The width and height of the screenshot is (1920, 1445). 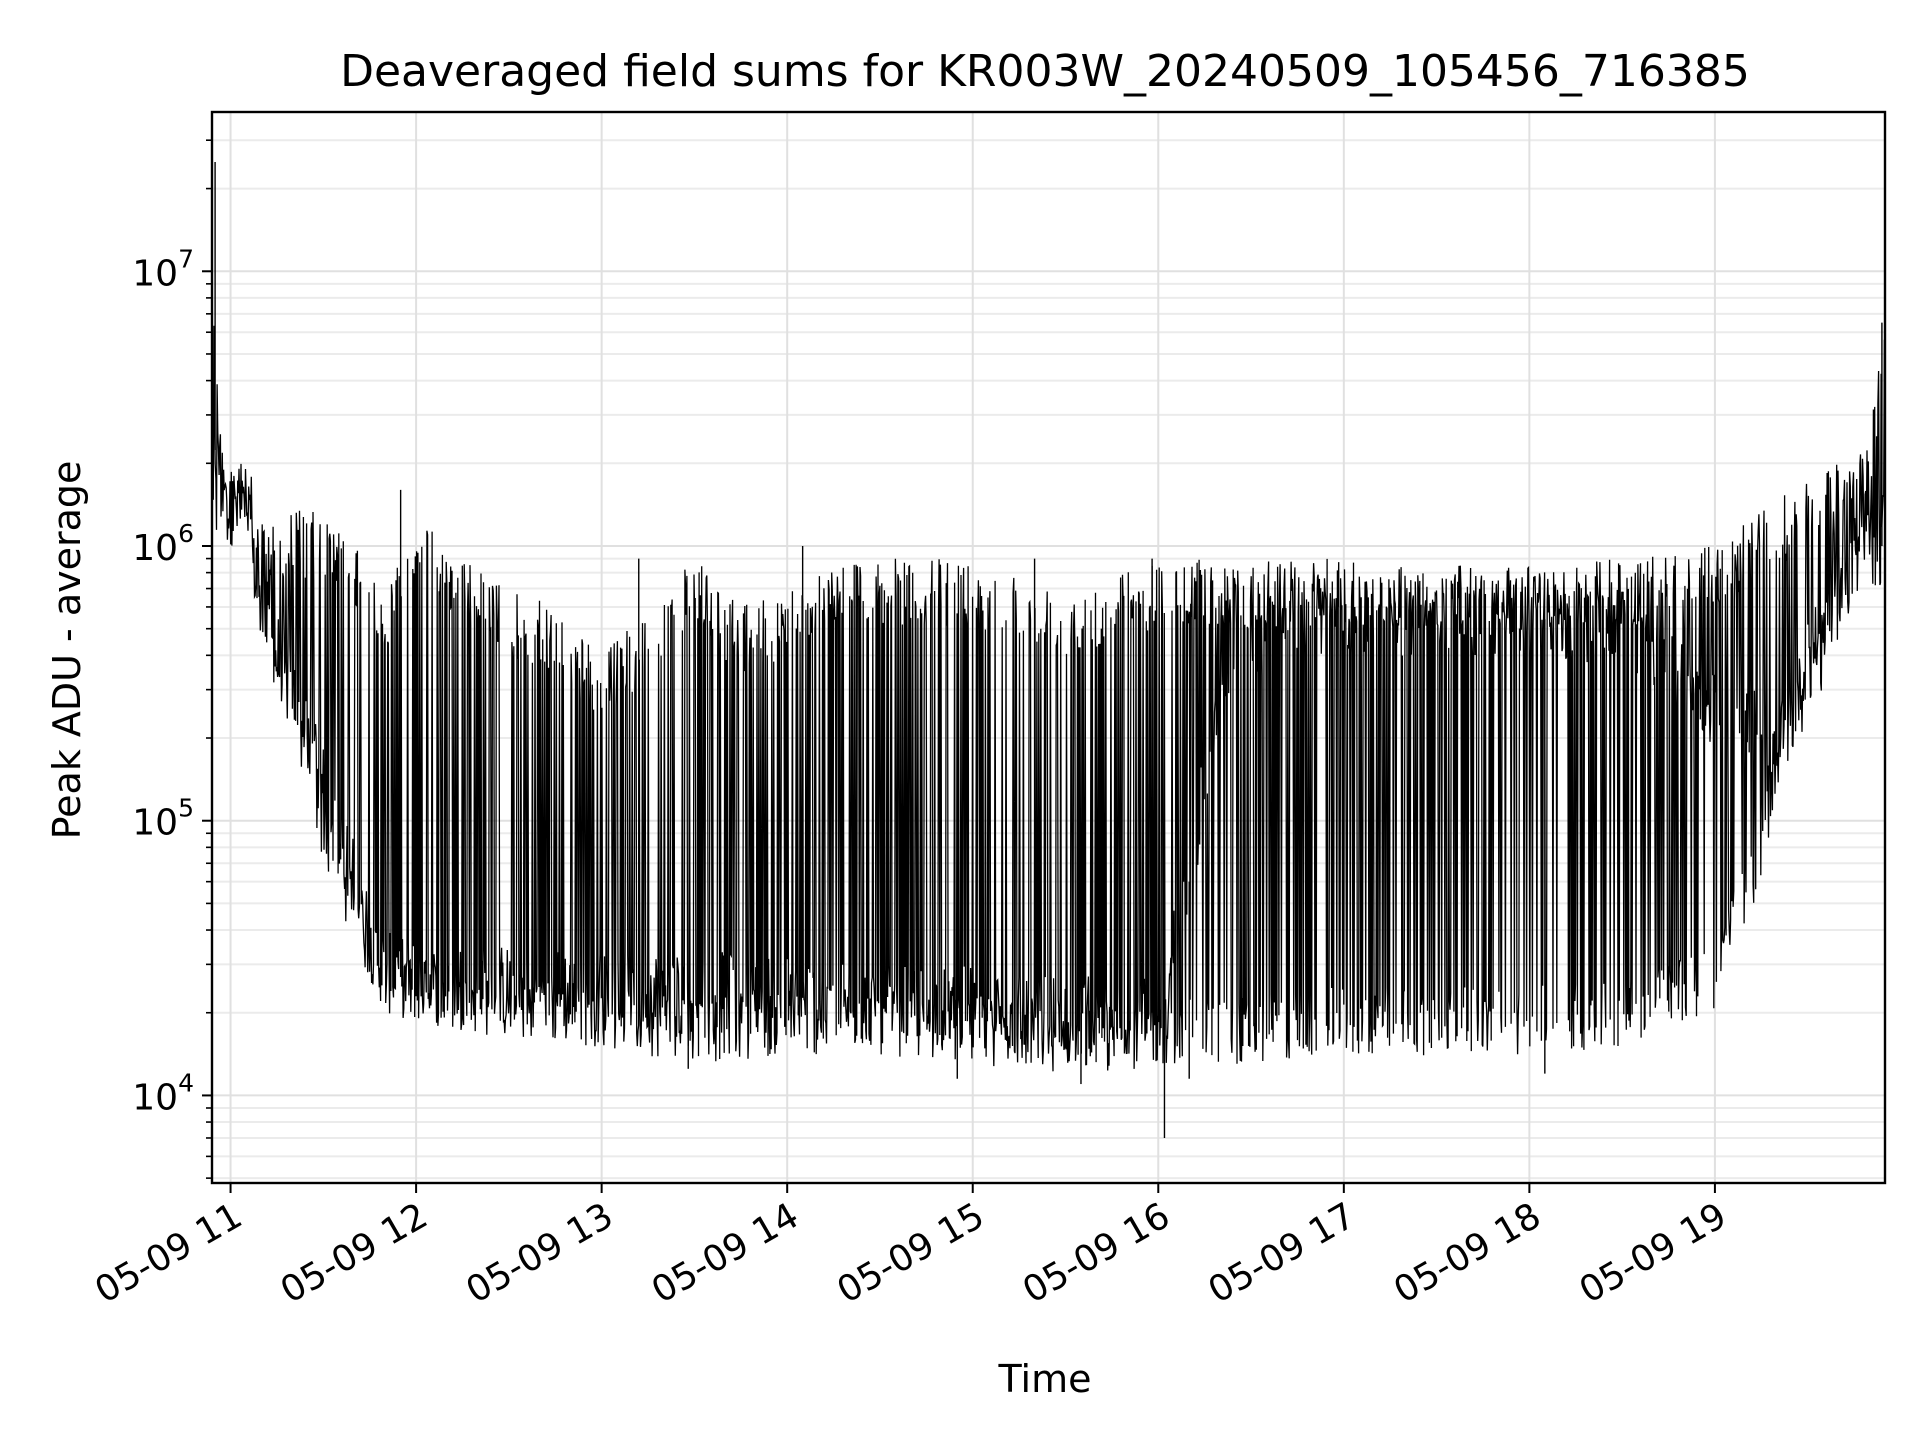 I want to click on y-tick-label-exponent: 6, so click(x=186, y=533).